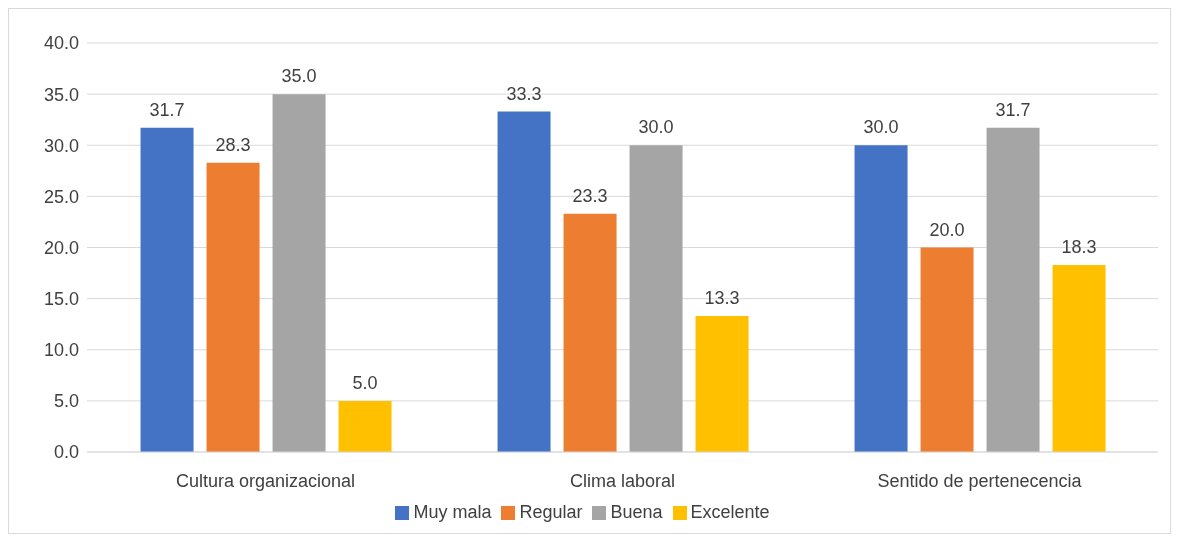  Describe the element at coordinates (722, 298) in the screenshot. I see `data-label: 13.3` at that location.